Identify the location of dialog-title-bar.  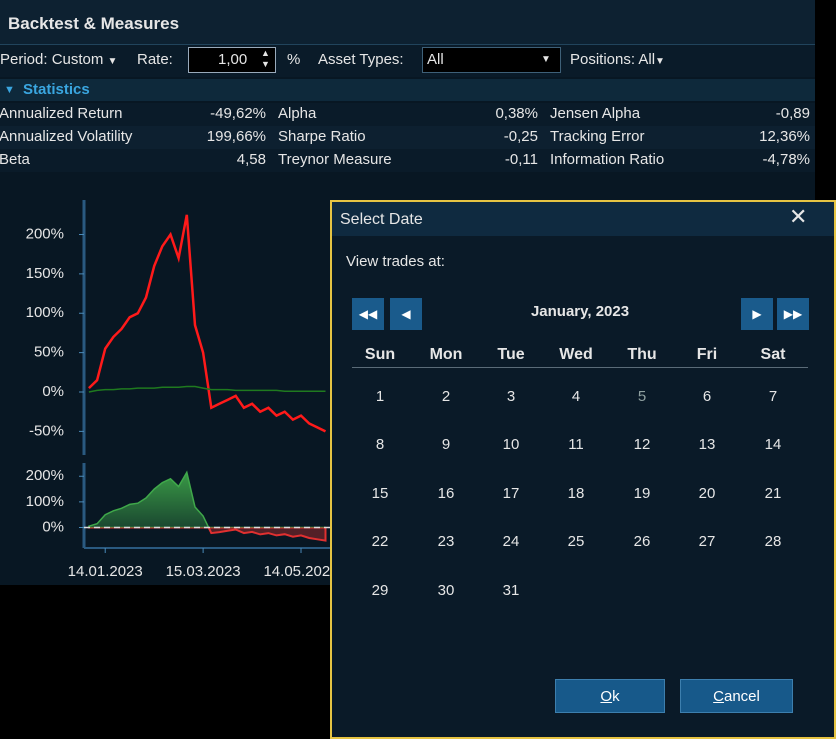
(583, 219).